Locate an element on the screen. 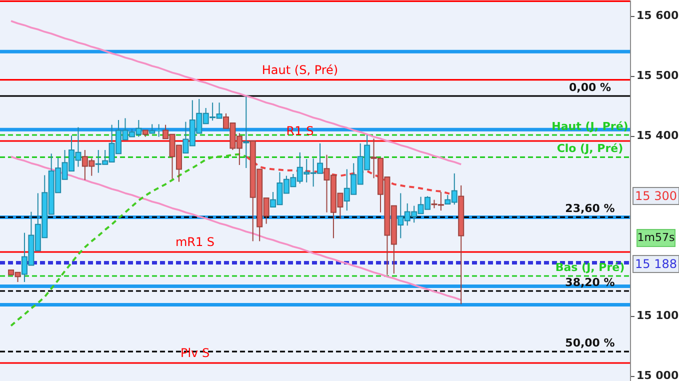  text: 15 300 is located at coordinates (656, 196).